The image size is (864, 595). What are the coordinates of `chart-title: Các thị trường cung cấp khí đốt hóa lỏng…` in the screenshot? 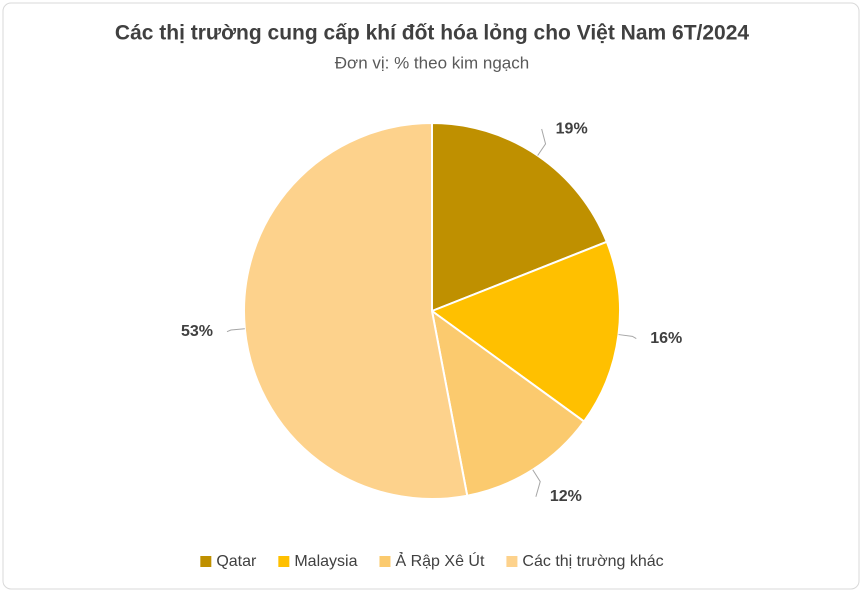 It's located at (432, 33).